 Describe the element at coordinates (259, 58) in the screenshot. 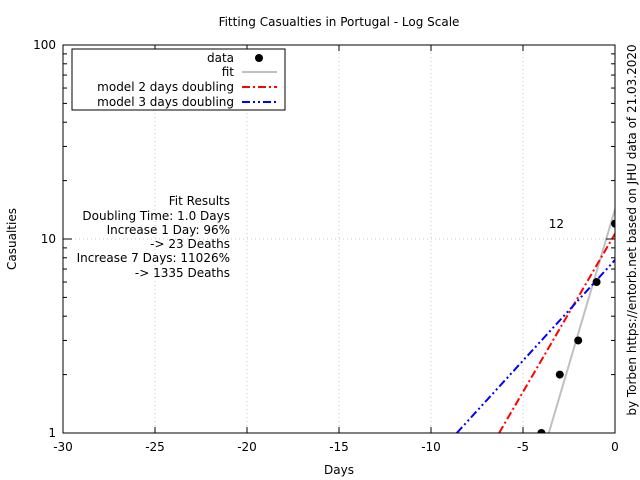

I see `legend-marker-data` at that location.